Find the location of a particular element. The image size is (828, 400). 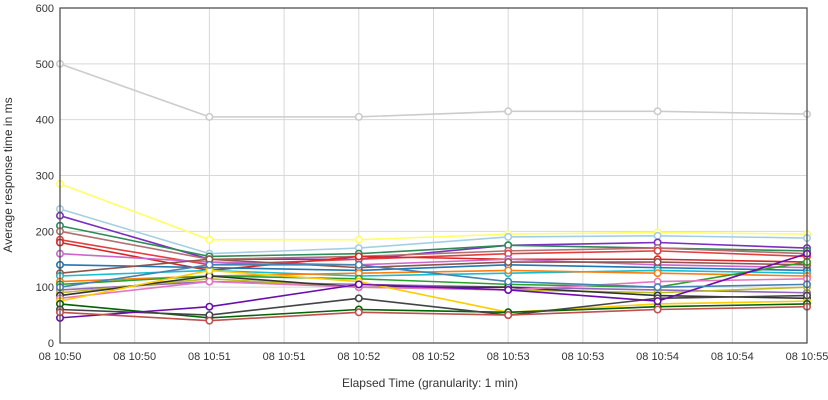

y-tick-label: 500 is located at coordinates (45, 65).